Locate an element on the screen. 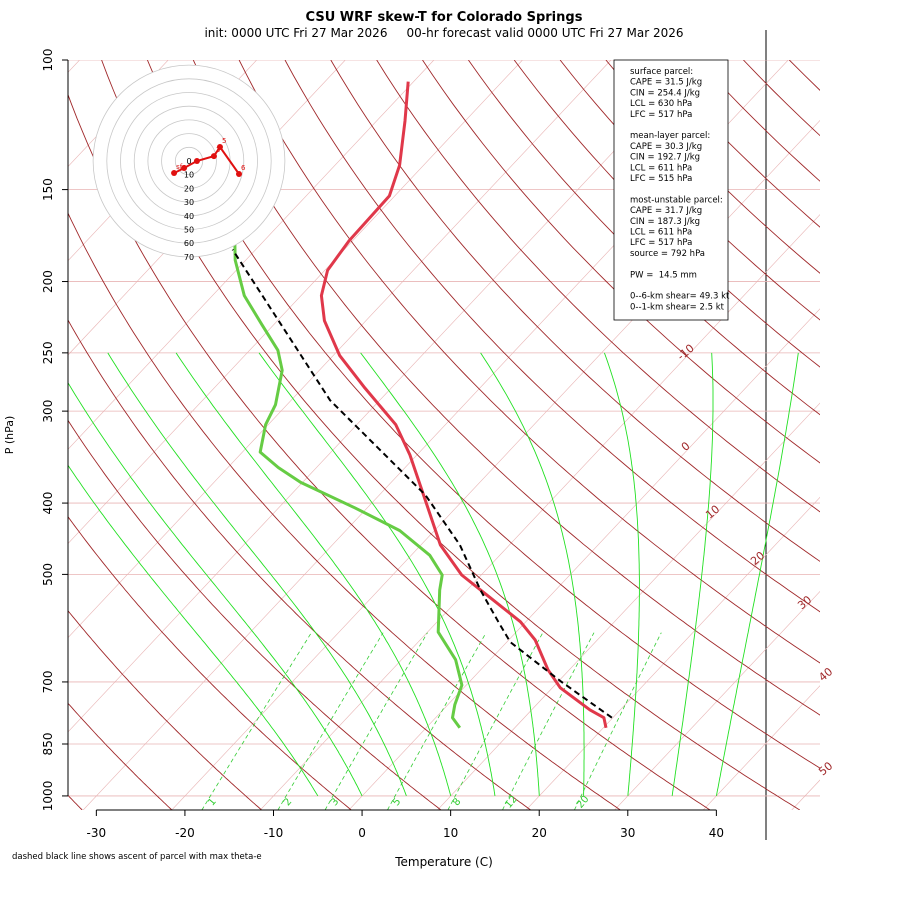 The width and height of the screenshot is (900, 904). x-tick-label: 0 is located at coordinates (362, 833).